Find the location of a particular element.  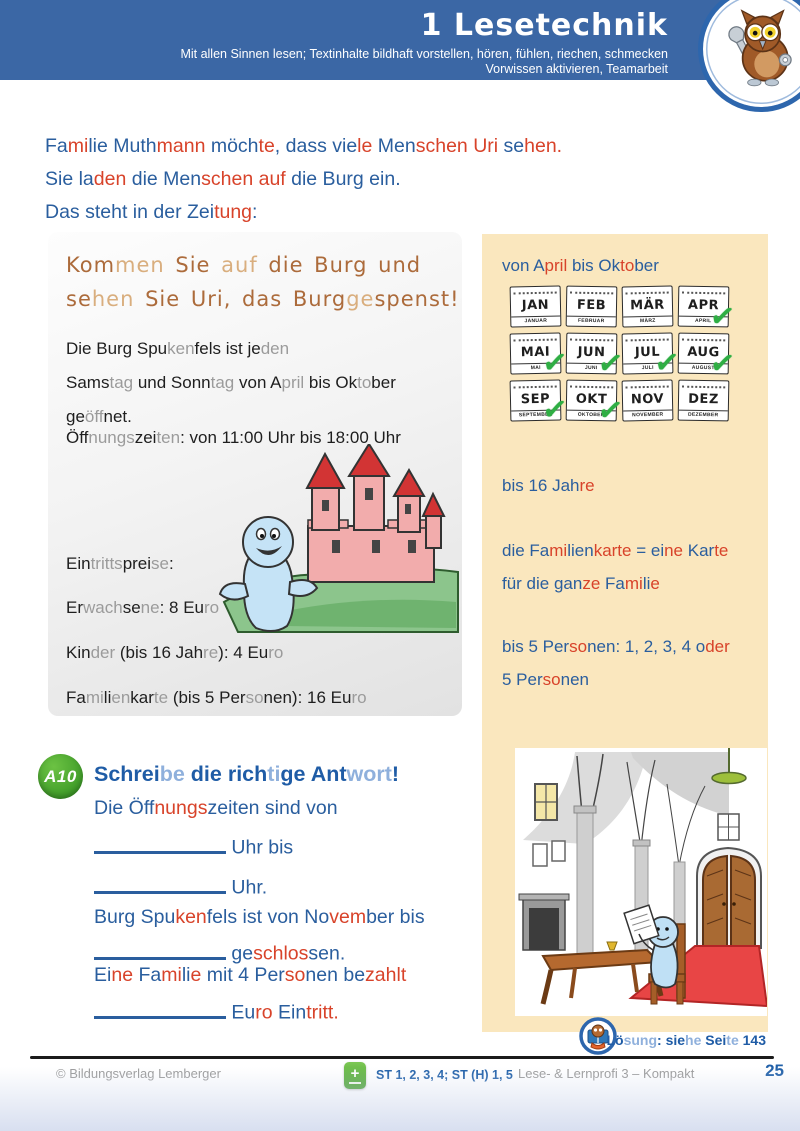

text-segment: ze is located at coordinates (591, 583).